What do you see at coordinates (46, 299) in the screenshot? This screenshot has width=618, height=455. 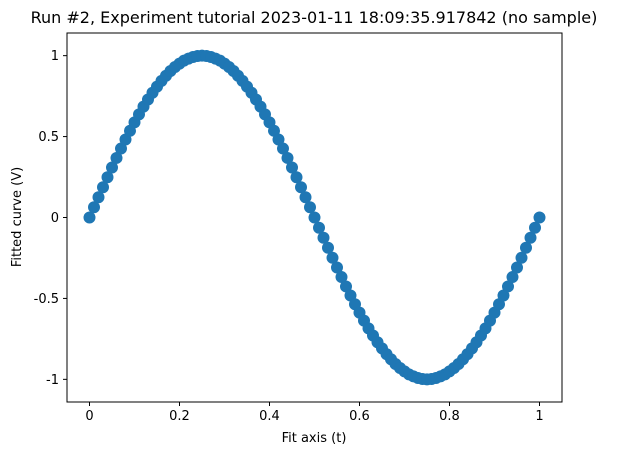 I see `y-tick-label: -0.5` at bounding box center [46, 299].